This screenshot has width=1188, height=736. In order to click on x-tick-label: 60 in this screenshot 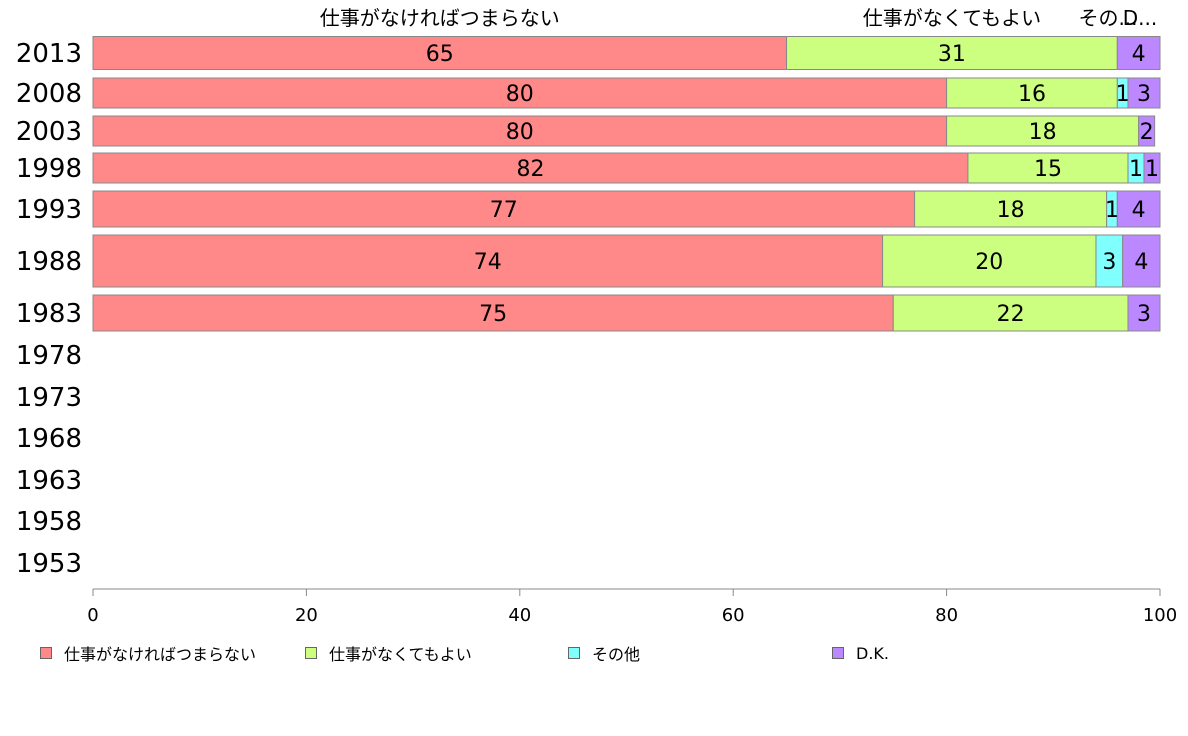, I will do `click(733, 615)`.